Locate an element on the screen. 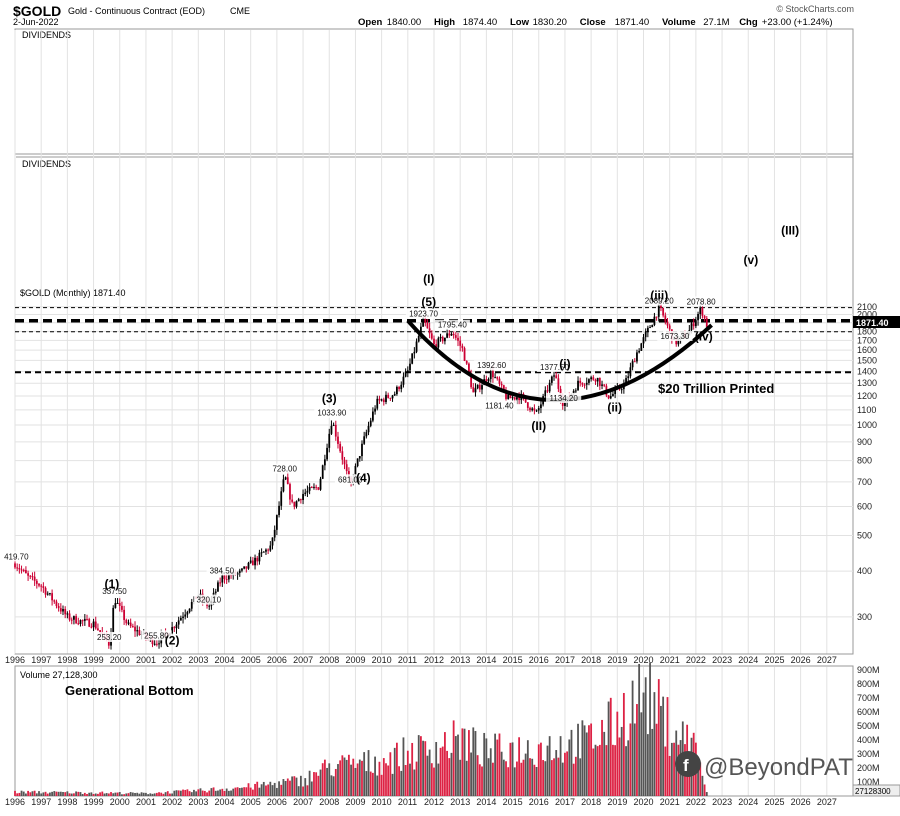  wave-label: (4) is located at coordinates (363, 478).